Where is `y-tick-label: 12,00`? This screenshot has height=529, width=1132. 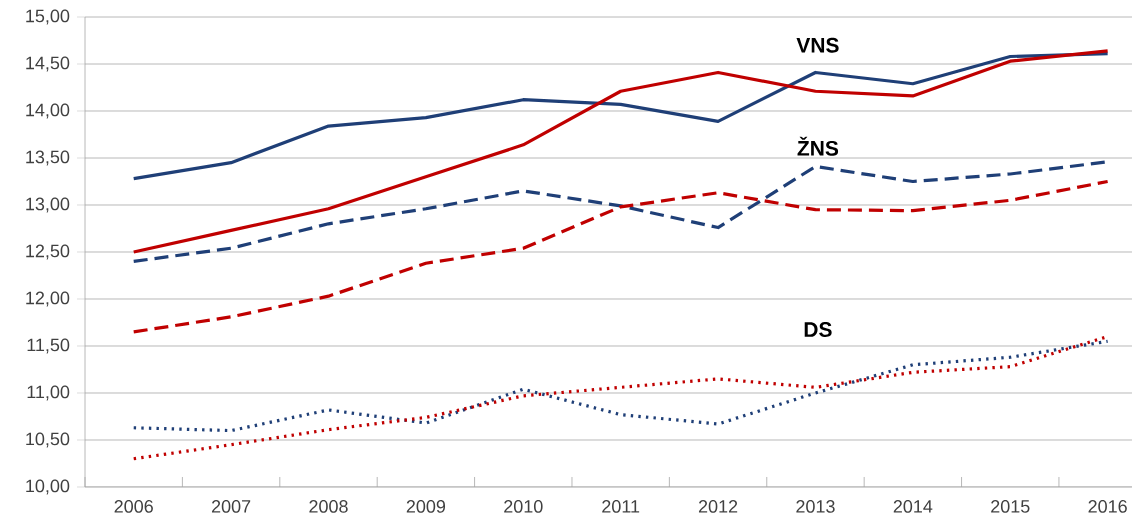
y-tick-label: 12,00 is located at coordinates (48, 299).